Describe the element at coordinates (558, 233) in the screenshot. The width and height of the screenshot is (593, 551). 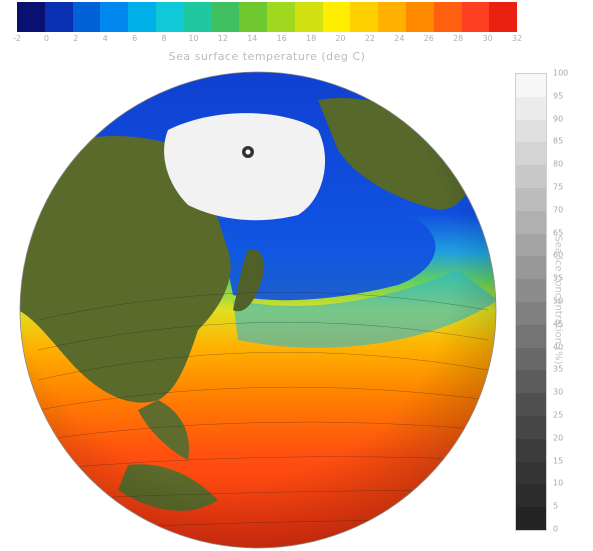
I see `sea-ice-tick-label: 65` at that location.